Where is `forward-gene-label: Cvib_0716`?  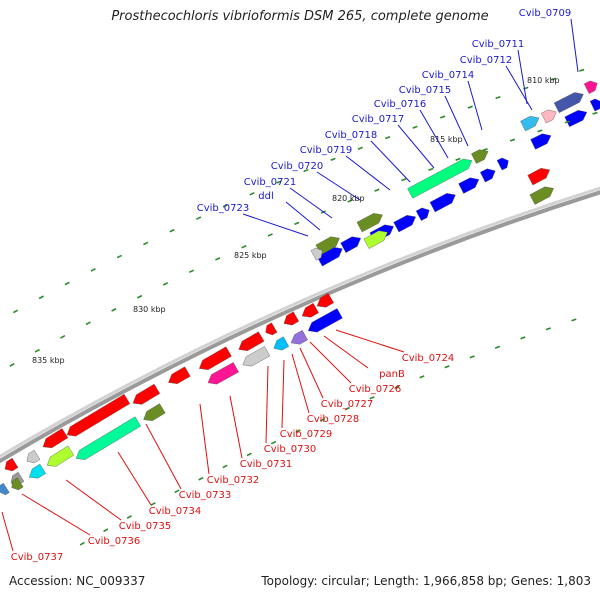
forward-gene-label: Cvib_0716 is located at coordinates (400, 104).